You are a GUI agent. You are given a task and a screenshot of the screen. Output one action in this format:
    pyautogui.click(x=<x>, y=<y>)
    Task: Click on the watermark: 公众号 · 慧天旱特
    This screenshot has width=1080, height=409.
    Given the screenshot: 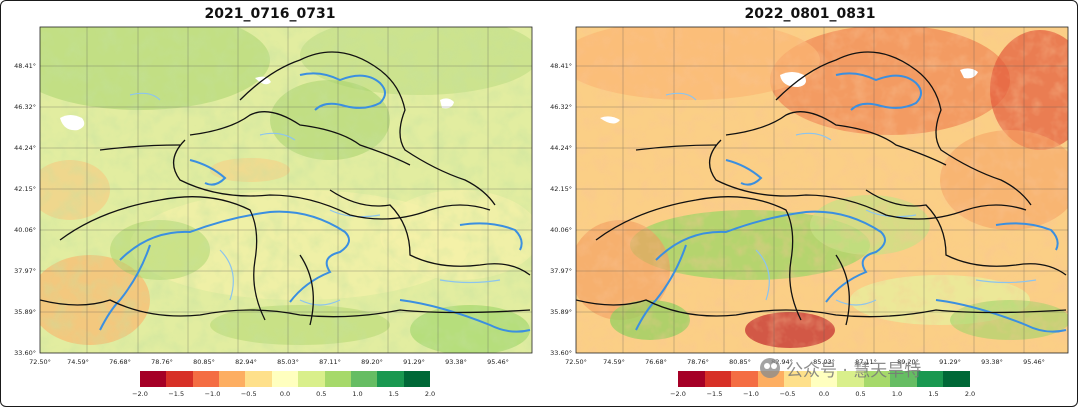 What is the action you would take?
    pyautogui.click(x=841, y=369)
    